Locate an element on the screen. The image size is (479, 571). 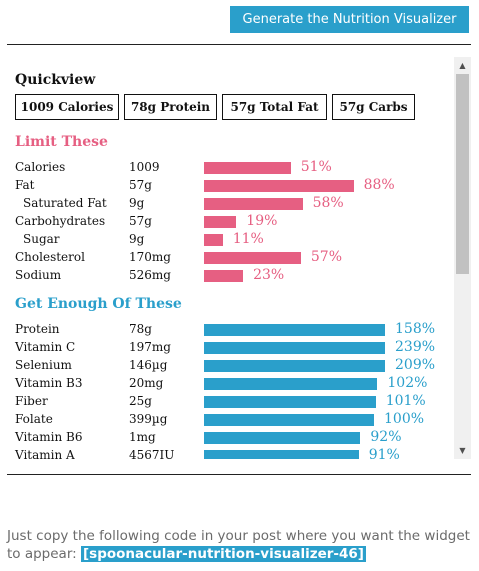
good-row: Vitamin C 197mg 239% is located at coordinates (233, 347).